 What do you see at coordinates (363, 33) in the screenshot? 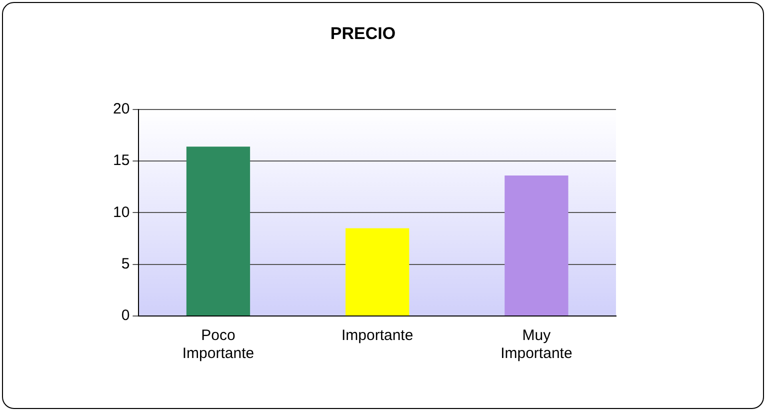
I see `chart-title: PRECIO` at bounding box center [363, 33].